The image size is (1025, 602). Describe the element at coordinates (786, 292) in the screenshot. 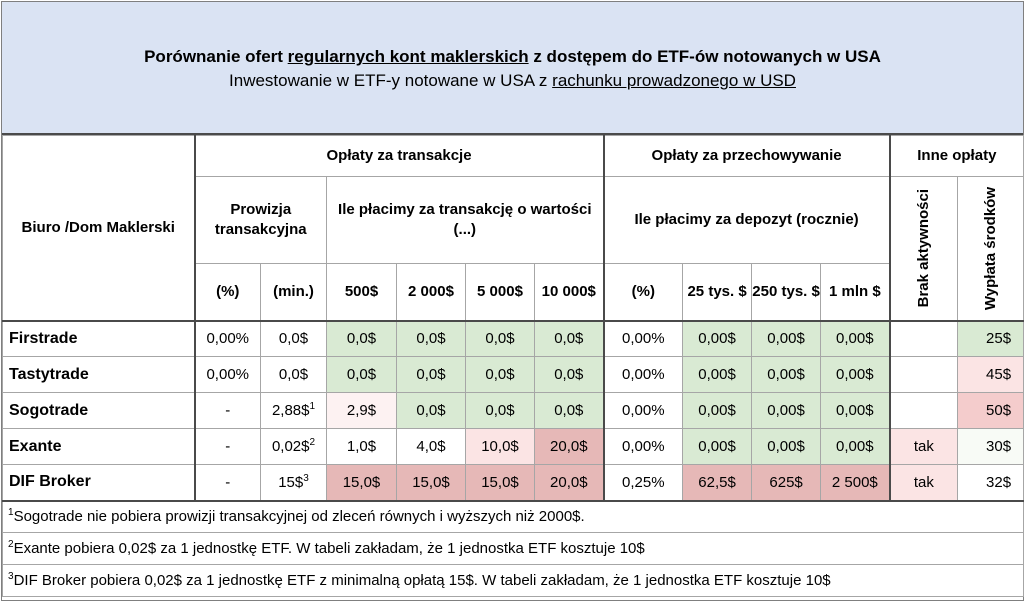

I see `unit-250k: 250 tys. $` at that location.